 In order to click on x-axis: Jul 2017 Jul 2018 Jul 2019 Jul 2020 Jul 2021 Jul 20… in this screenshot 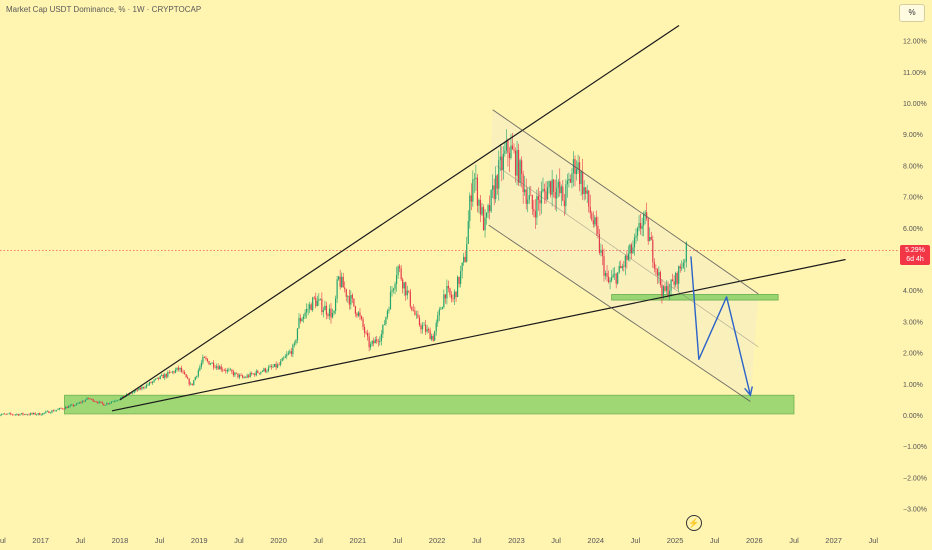, I will do `click(439, 540)`.